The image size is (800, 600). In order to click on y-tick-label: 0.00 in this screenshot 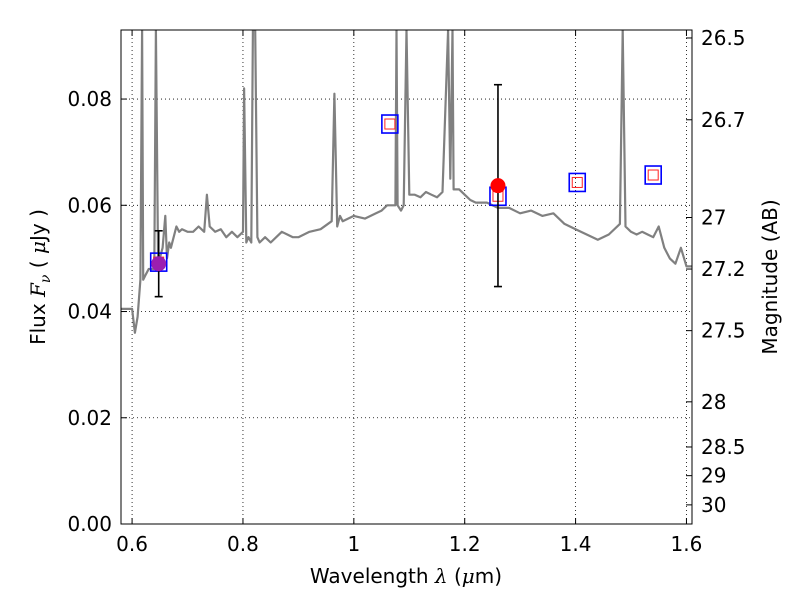, I will do `click(89, 524)`.